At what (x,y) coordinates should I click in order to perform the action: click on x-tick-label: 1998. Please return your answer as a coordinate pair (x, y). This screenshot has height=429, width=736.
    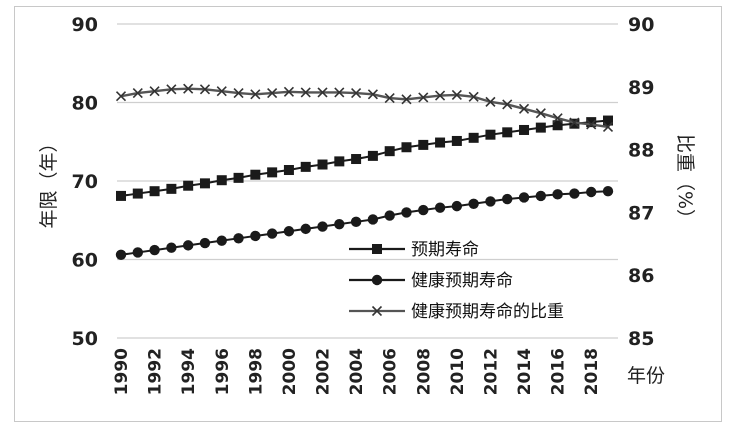
    Looking at the image, I should click on (256, 371).